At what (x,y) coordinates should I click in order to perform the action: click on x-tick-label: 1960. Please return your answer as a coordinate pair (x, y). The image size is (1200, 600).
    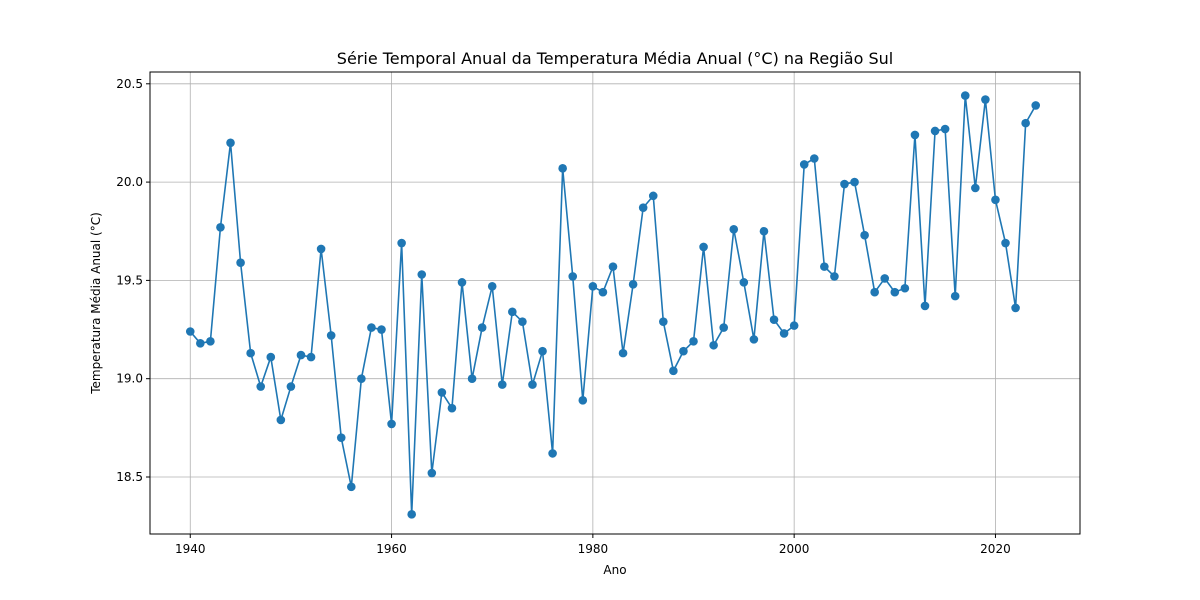
    Looking at the image, I should click on (391, 549).